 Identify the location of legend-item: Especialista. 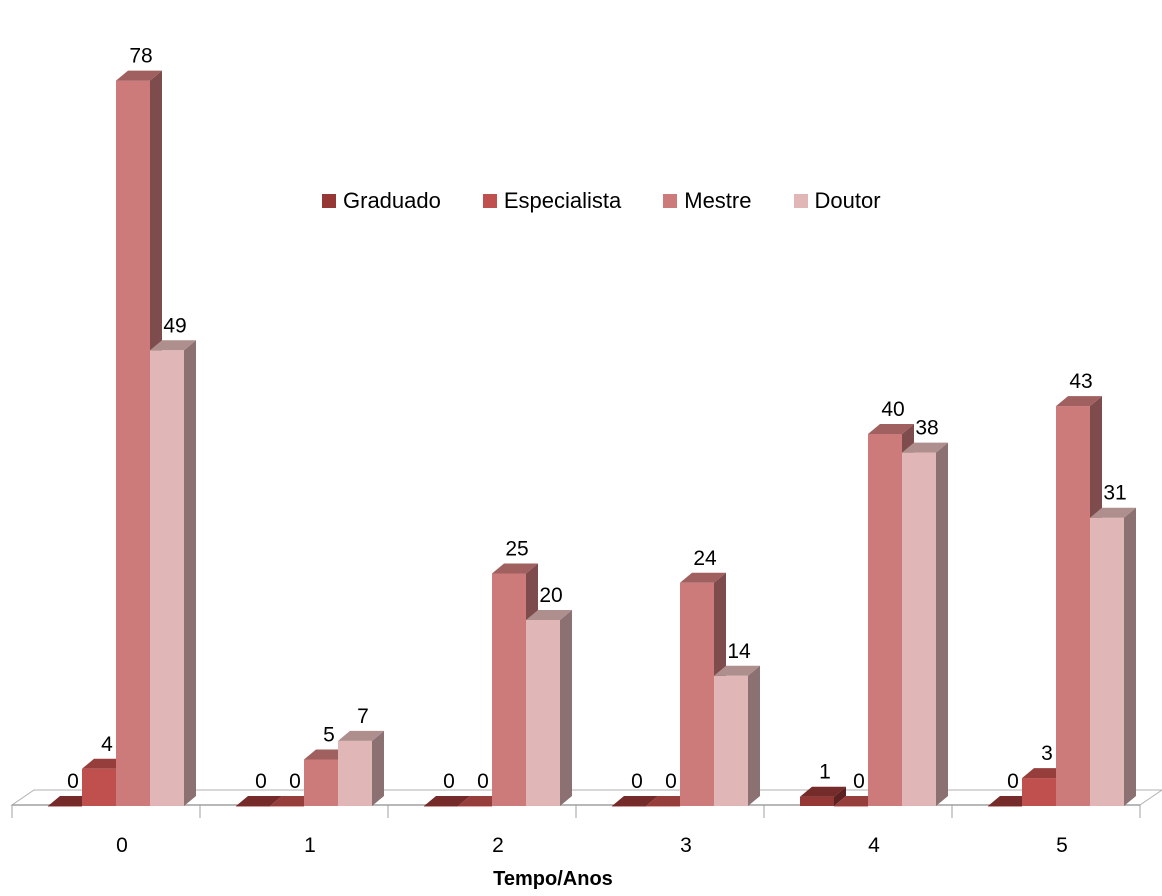
(552, 201).